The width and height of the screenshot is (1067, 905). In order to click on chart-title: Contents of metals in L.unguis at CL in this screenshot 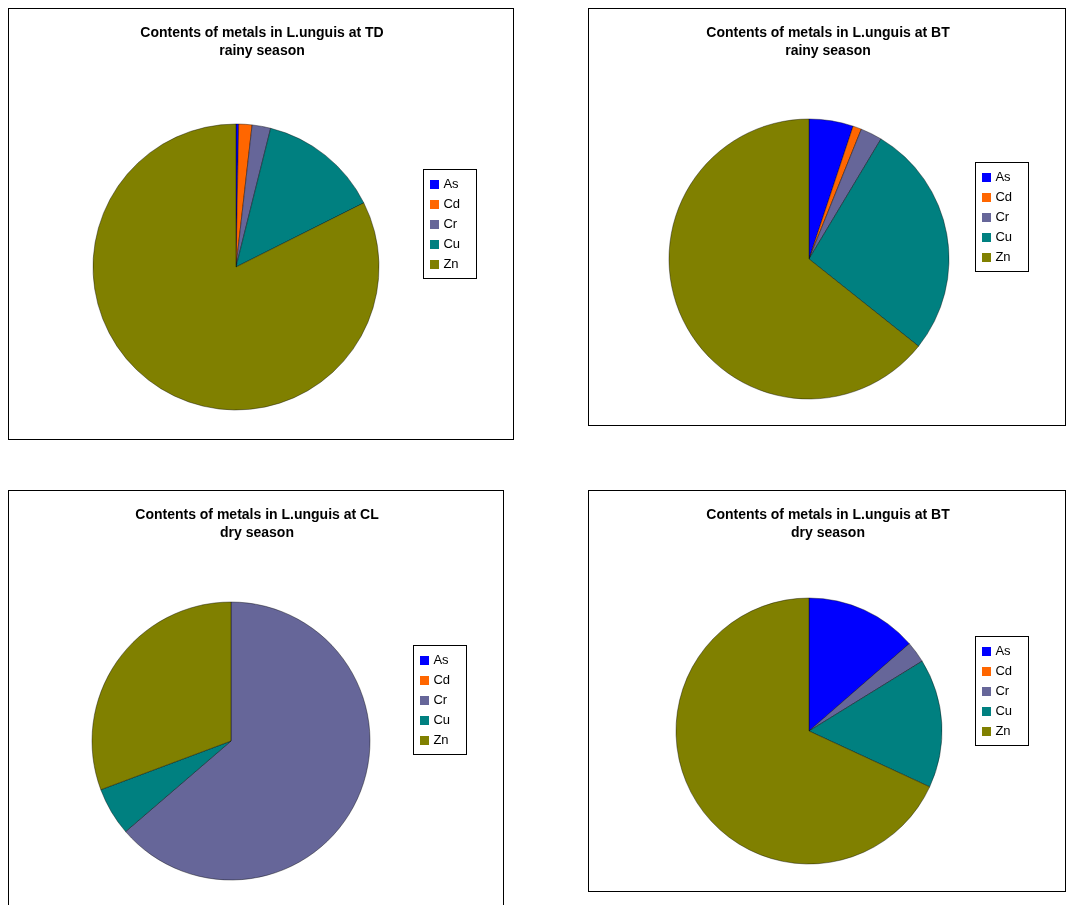, I will do `click(257, 514)`.